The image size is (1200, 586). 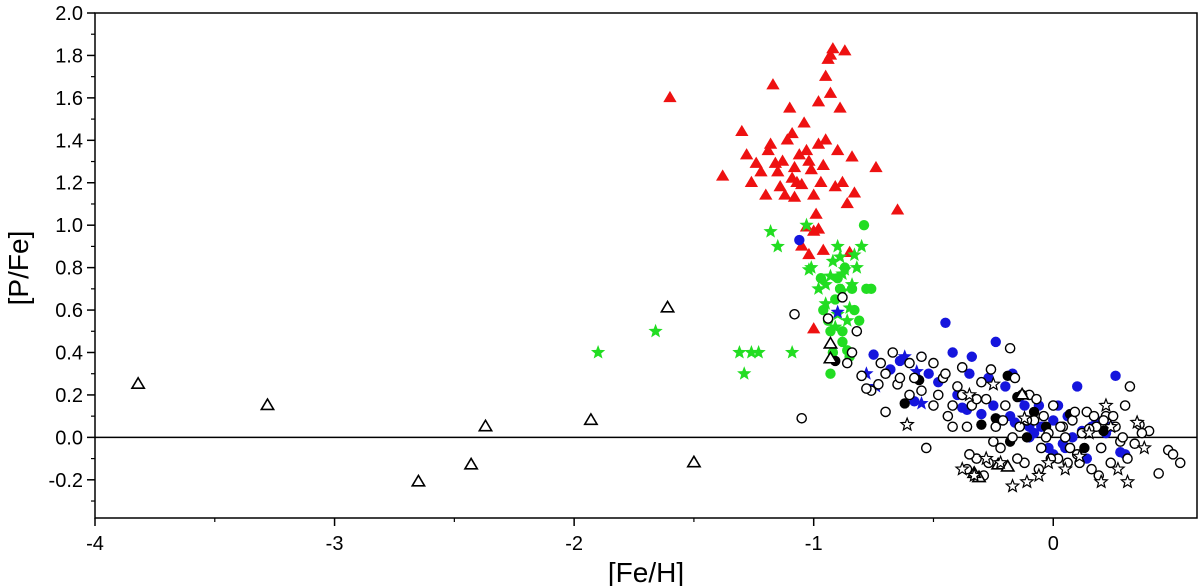 What do you see at coordinates (574, 544) in the screenshot?
I see `x-tick-label: -2` at bounding box center [574, 544].